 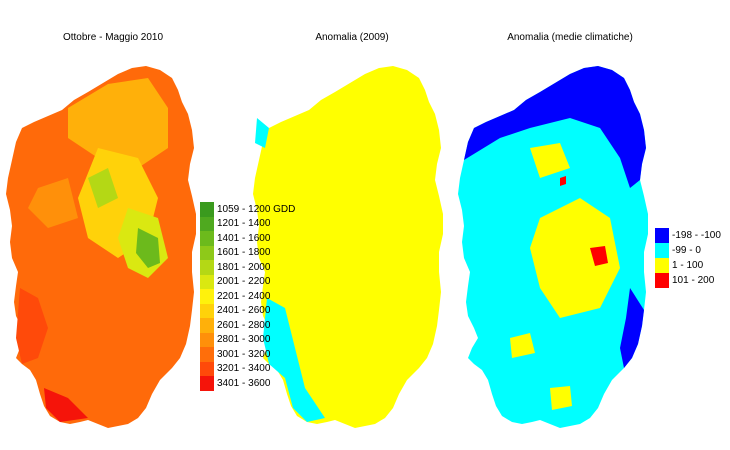 I want to click on legend-item: 2401 - 2600, so click(x=247, y=310).